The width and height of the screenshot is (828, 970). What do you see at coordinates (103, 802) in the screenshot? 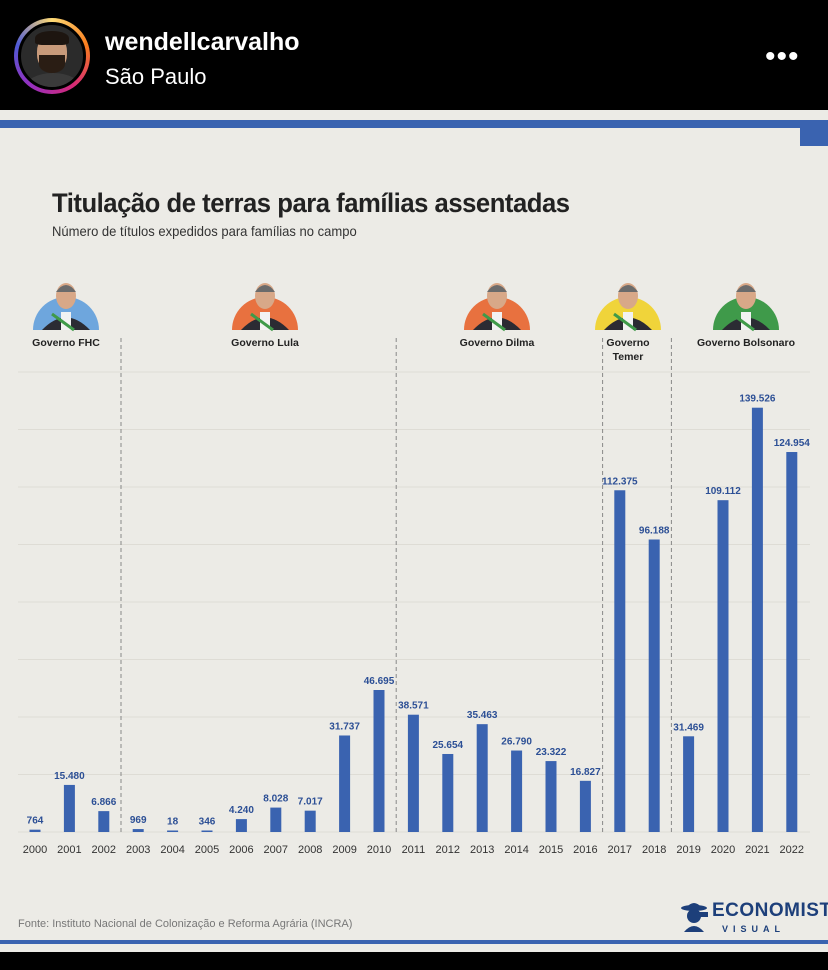
I see `bar-value-label: 6.866` at bounding box center [103, 802].